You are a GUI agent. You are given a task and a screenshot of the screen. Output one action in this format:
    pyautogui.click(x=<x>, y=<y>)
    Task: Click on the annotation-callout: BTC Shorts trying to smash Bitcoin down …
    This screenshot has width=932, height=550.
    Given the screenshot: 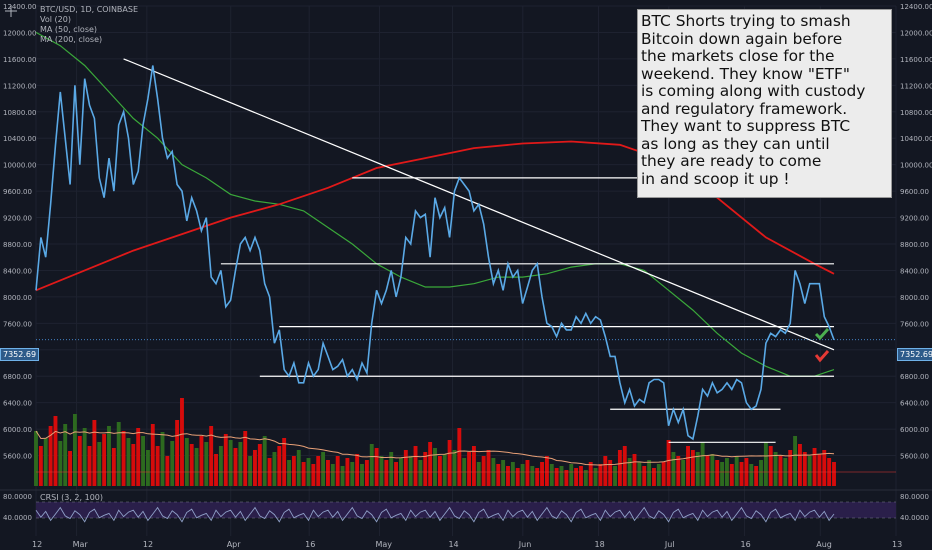 What is the action you would take?
    pyautogui.click(x=764, y=103)
    